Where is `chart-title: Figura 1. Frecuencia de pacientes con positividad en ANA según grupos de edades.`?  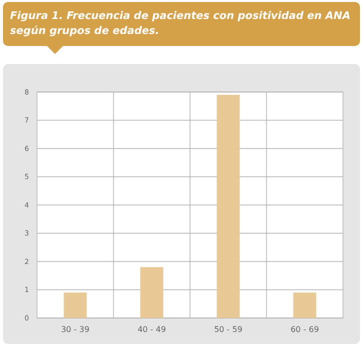
chart-title: Figura 1. Frecuencia de pacientes con positividad en ANA según grupos de edades. is located at coordinates (180, 23).